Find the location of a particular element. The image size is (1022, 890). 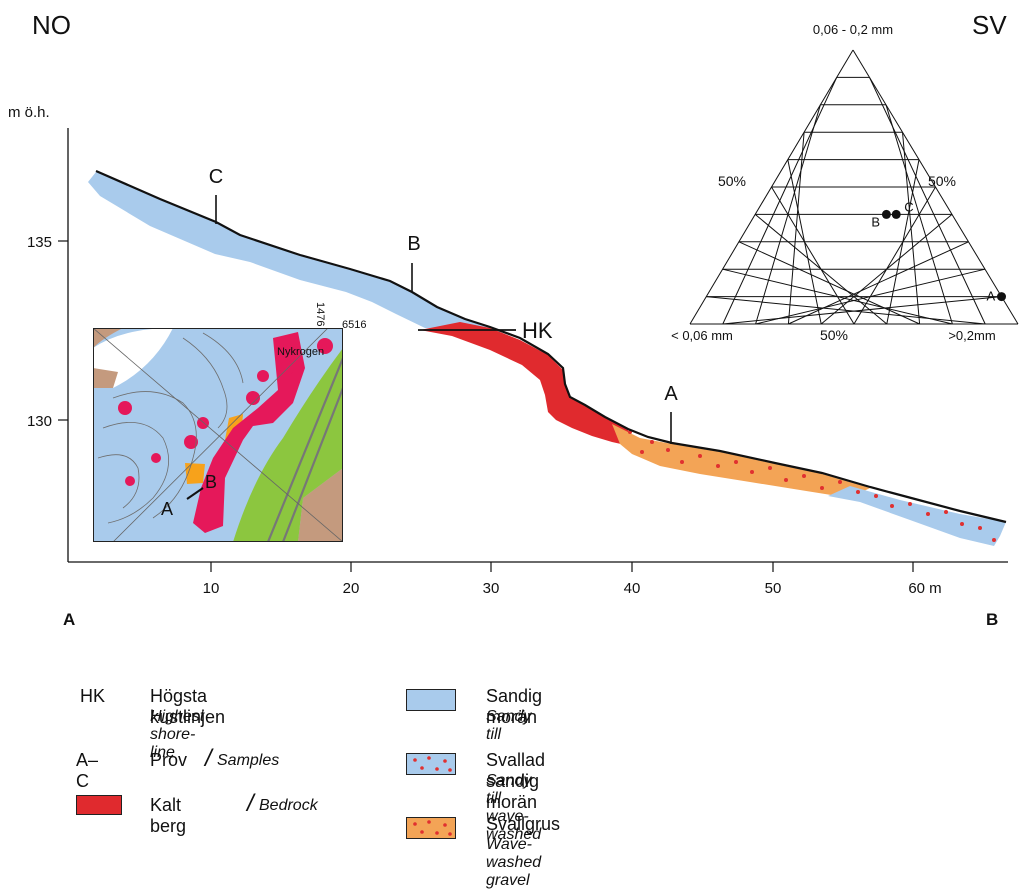

dot-pattern is located at coordinates (812, 486).